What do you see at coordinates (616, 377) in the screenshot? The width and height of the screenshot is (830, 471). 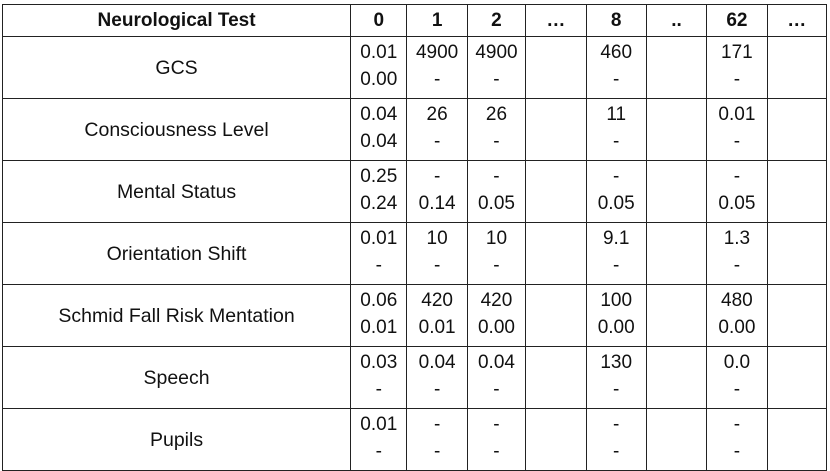 I see `table-cell: 130 -` at bounding box center [616, 377].